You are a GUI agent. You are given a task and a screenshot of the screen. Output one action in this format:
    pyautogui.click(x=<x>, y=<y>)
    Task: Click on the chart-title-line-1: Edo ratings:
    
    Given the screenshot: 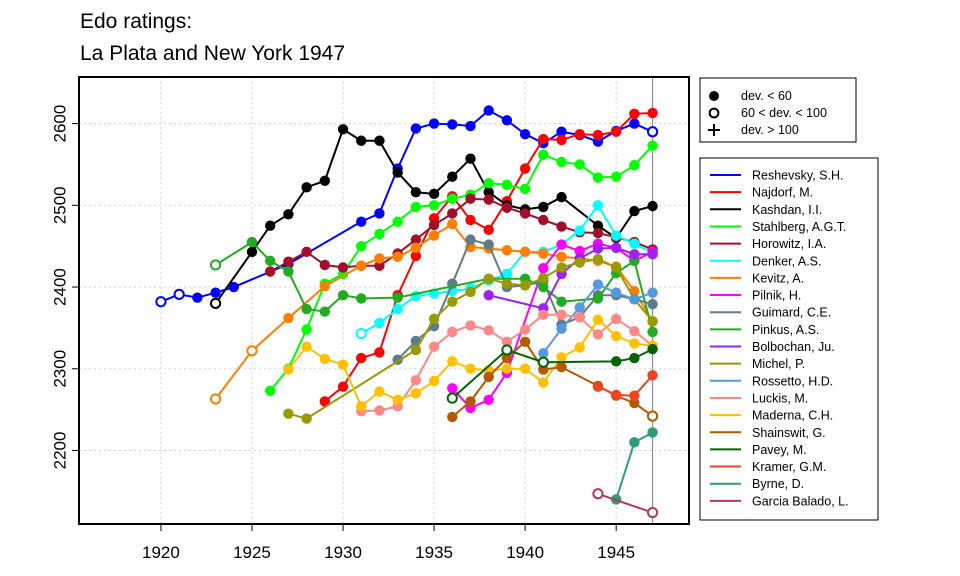 What is the action you would take?
    pyautogui.click(x=136, y=21)
    